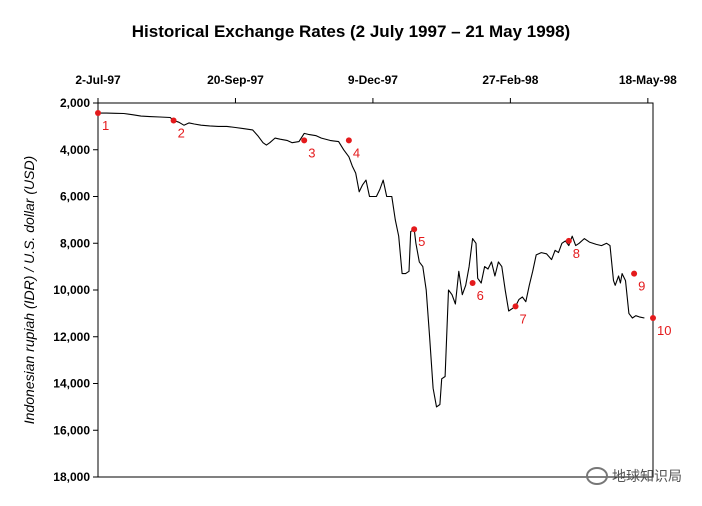  I want to click on annotation-label-5: 5, so click(421, 241).